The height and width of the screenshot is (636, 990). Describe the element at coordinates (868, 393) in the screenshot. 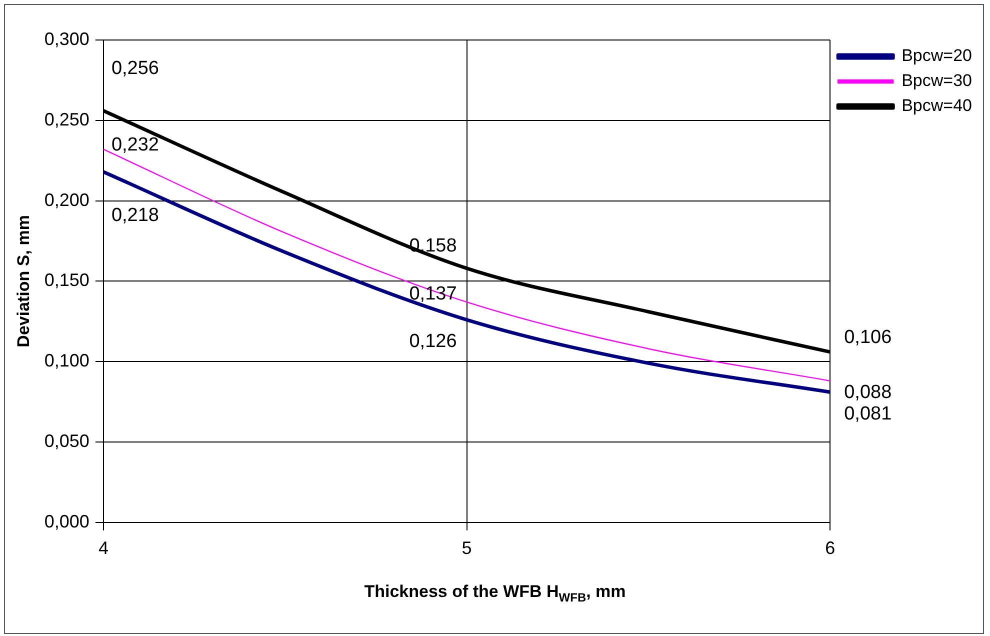

I see `data-label: 0,088` at that location.